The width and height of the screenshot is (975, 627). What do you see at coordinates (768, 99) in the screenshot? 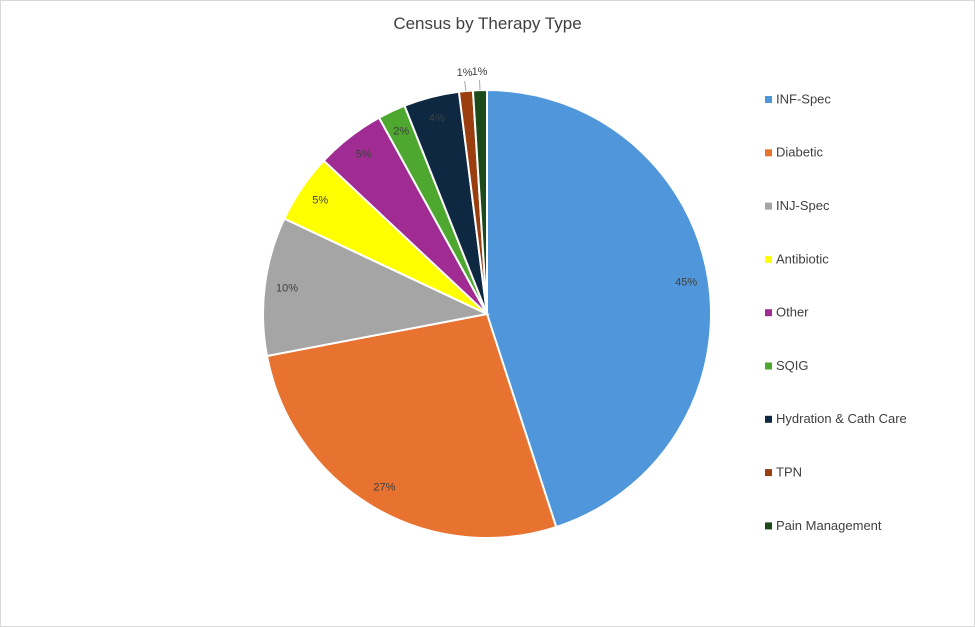
I see `legend-swatch-inf-spec` at bounding box center [768, 99].